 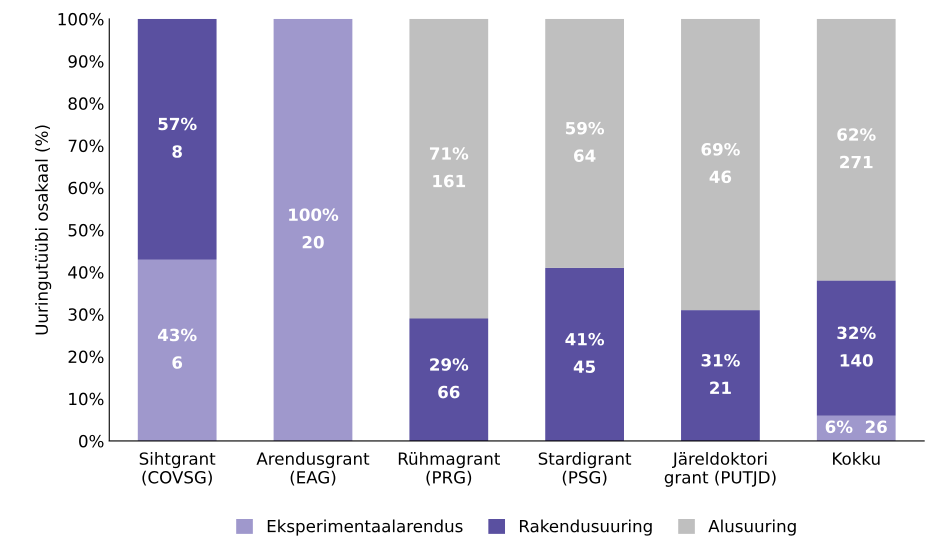 What do you see at coordinates (86, 399) in the screenshot?
I see `y-tick-label: 10%` at bounding box center [86, 399].